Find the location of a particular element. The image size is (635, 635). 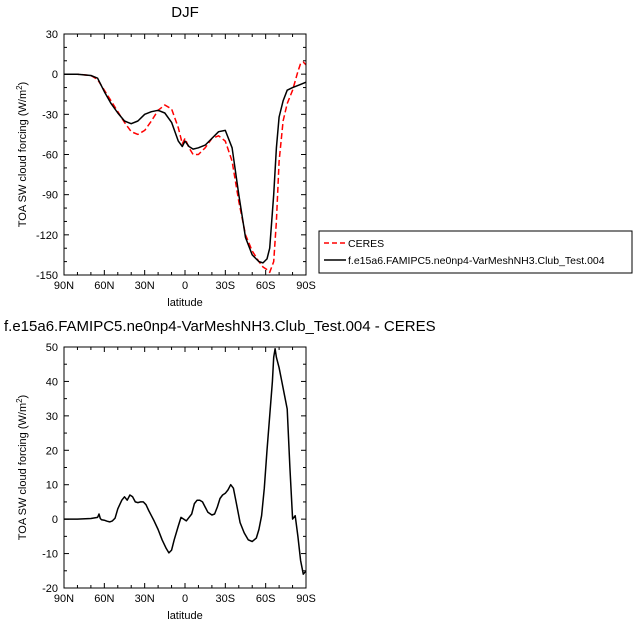

y-tick-label: -150 is located at coordinates (47, 276).